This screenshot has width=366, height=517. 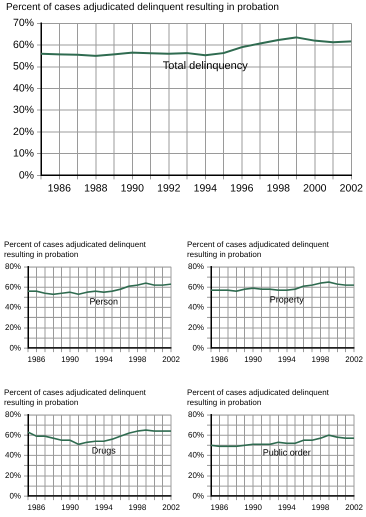 What do you see at coordinates (23, 154) in the screenshot?
I see `y-tick-label: 10%` at bounding box center [23, 154].